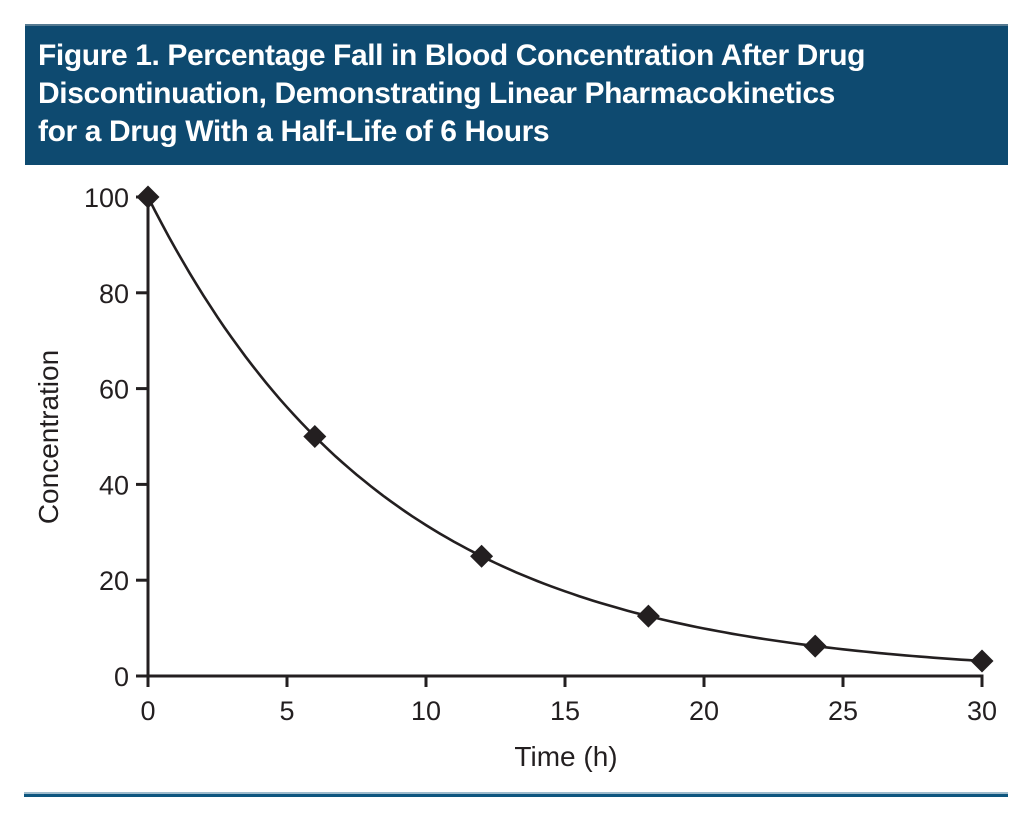  Describe the element at coordinates (48, 437) in the screenshot. I see `y-axis-title: Concentration` at that location.